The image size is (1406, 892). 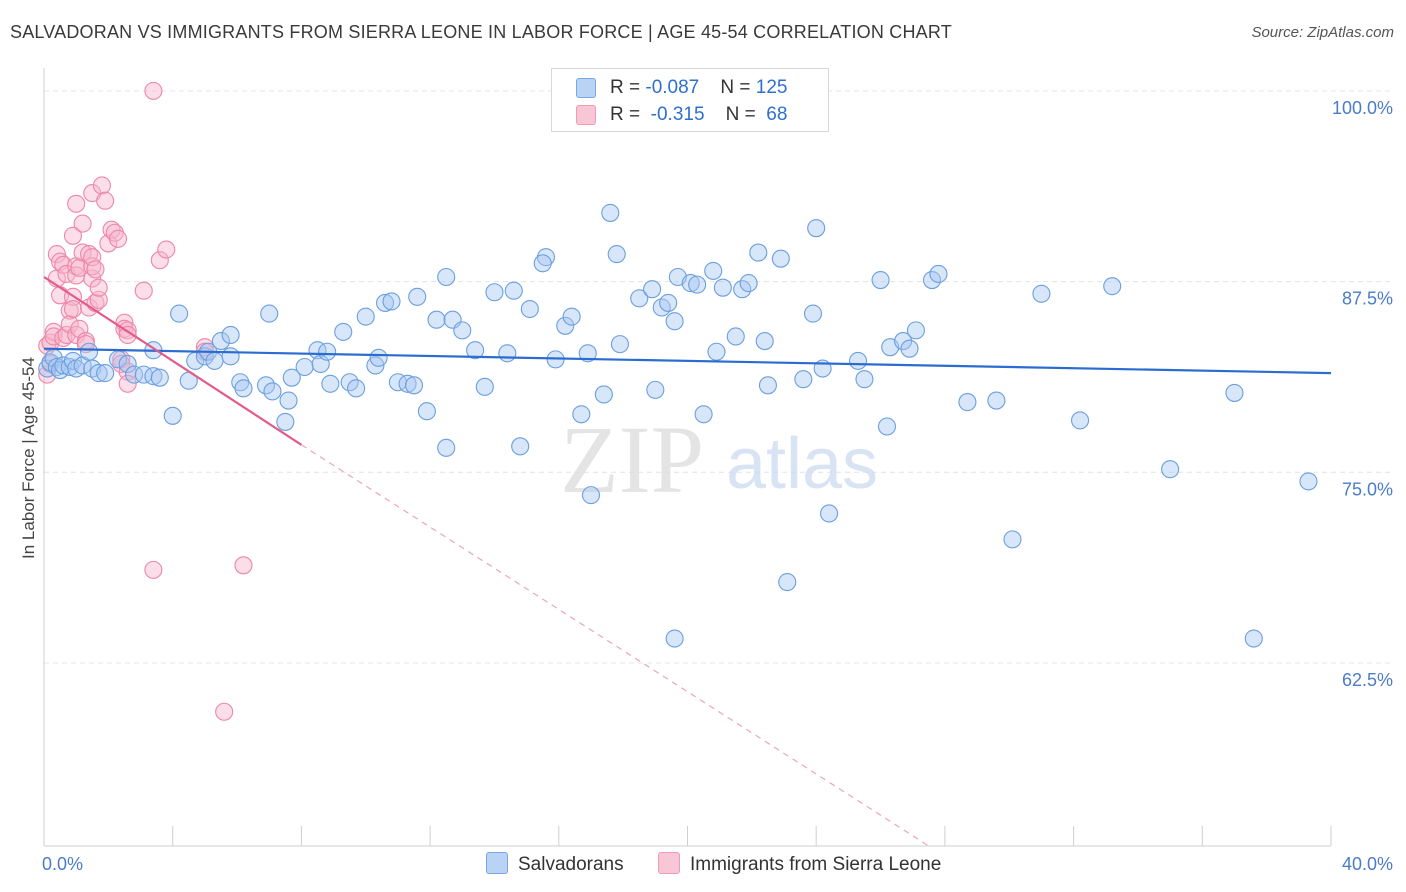 I want to click on y-axis-title: In Labor Force | Age 45-54, so click(x=28, y=458).